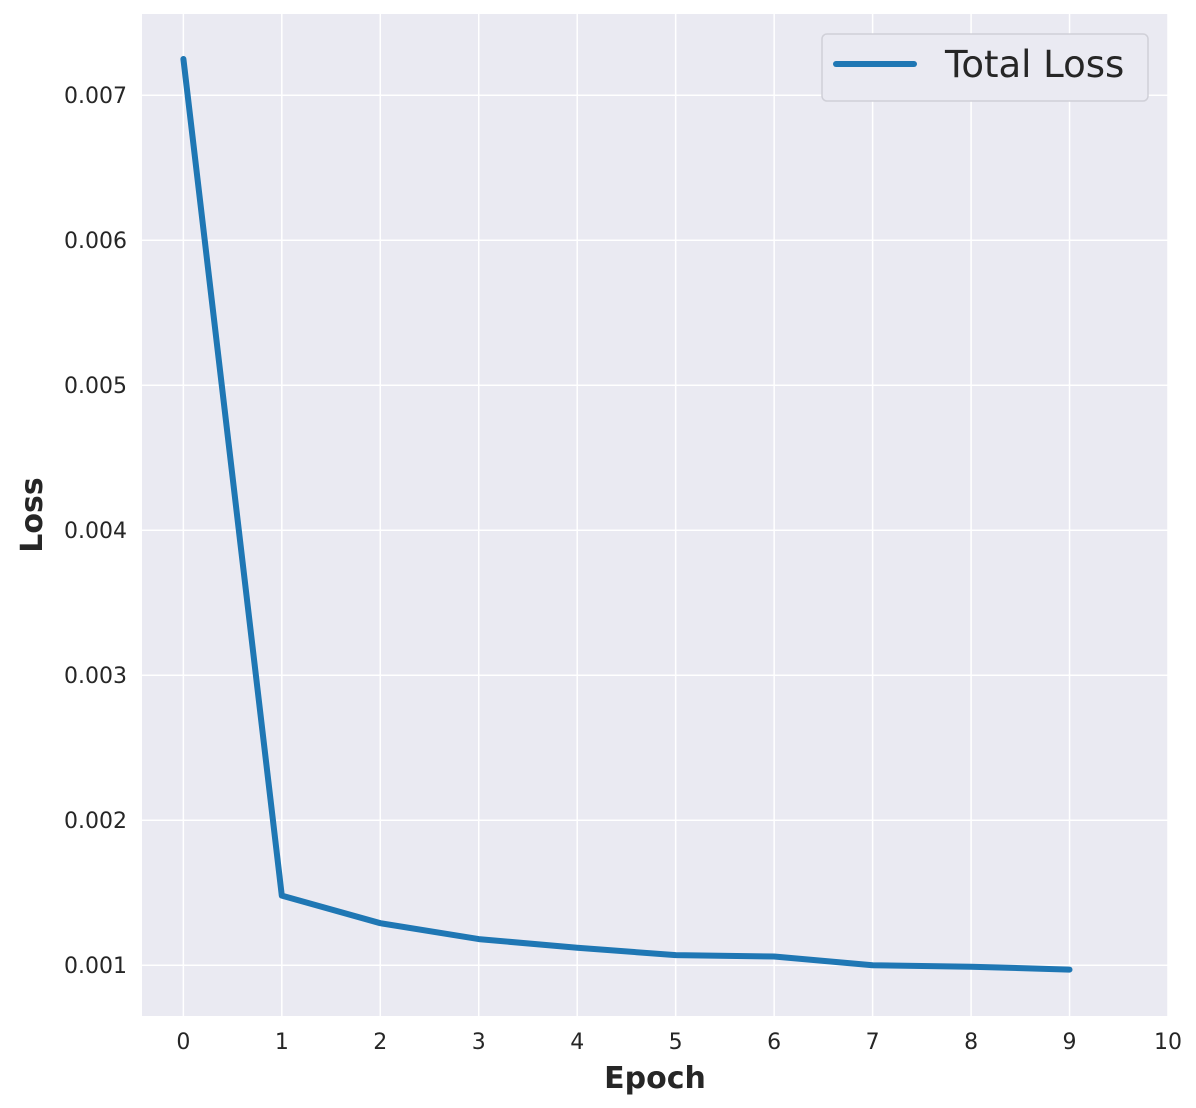  I want to click on y-tick-label: 0.004, so click(95, 531).